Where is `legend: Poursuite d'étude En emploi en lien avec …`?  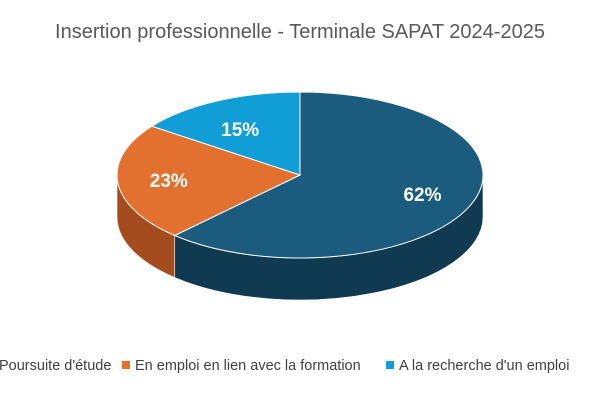
legend: Poursuite d'étude En emploi en lien avec … is located at coordinates (284, 366).